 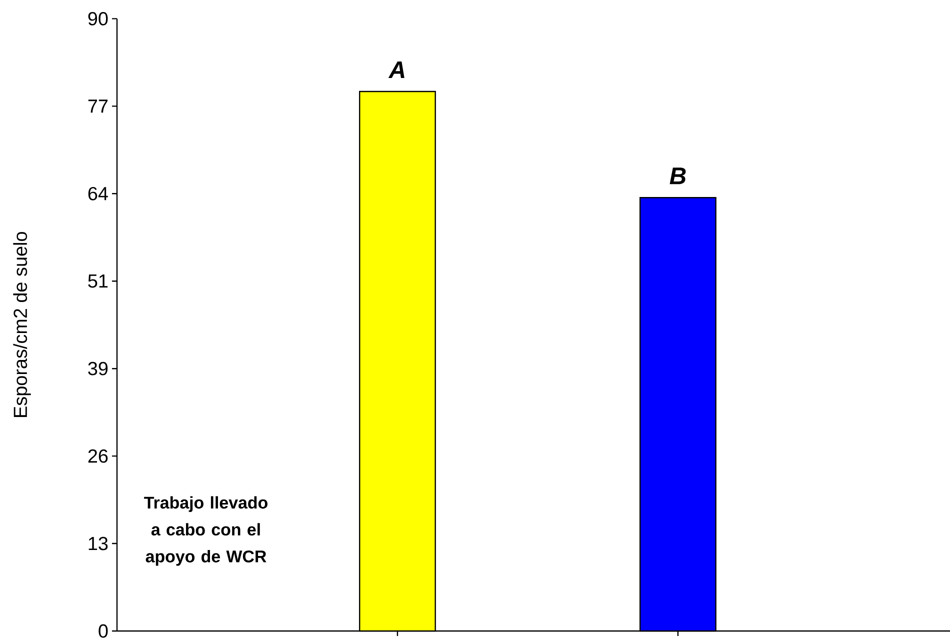 I want to click on annotation: Trabajo llevado a cabo con el apoyo de WCR, so click(x=206, y=531).